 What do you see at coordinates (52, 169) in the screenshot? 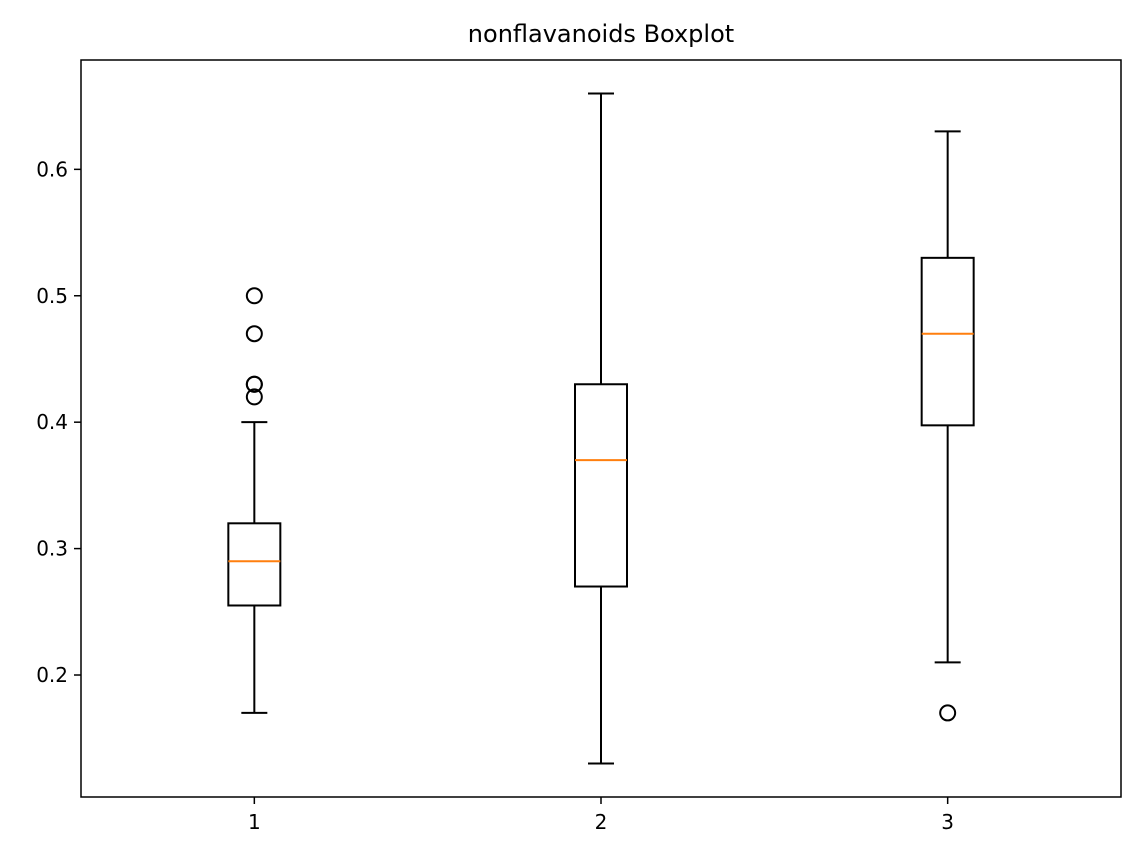
I see `y-tick-label: 0.6` at bounding box center [52, 169].